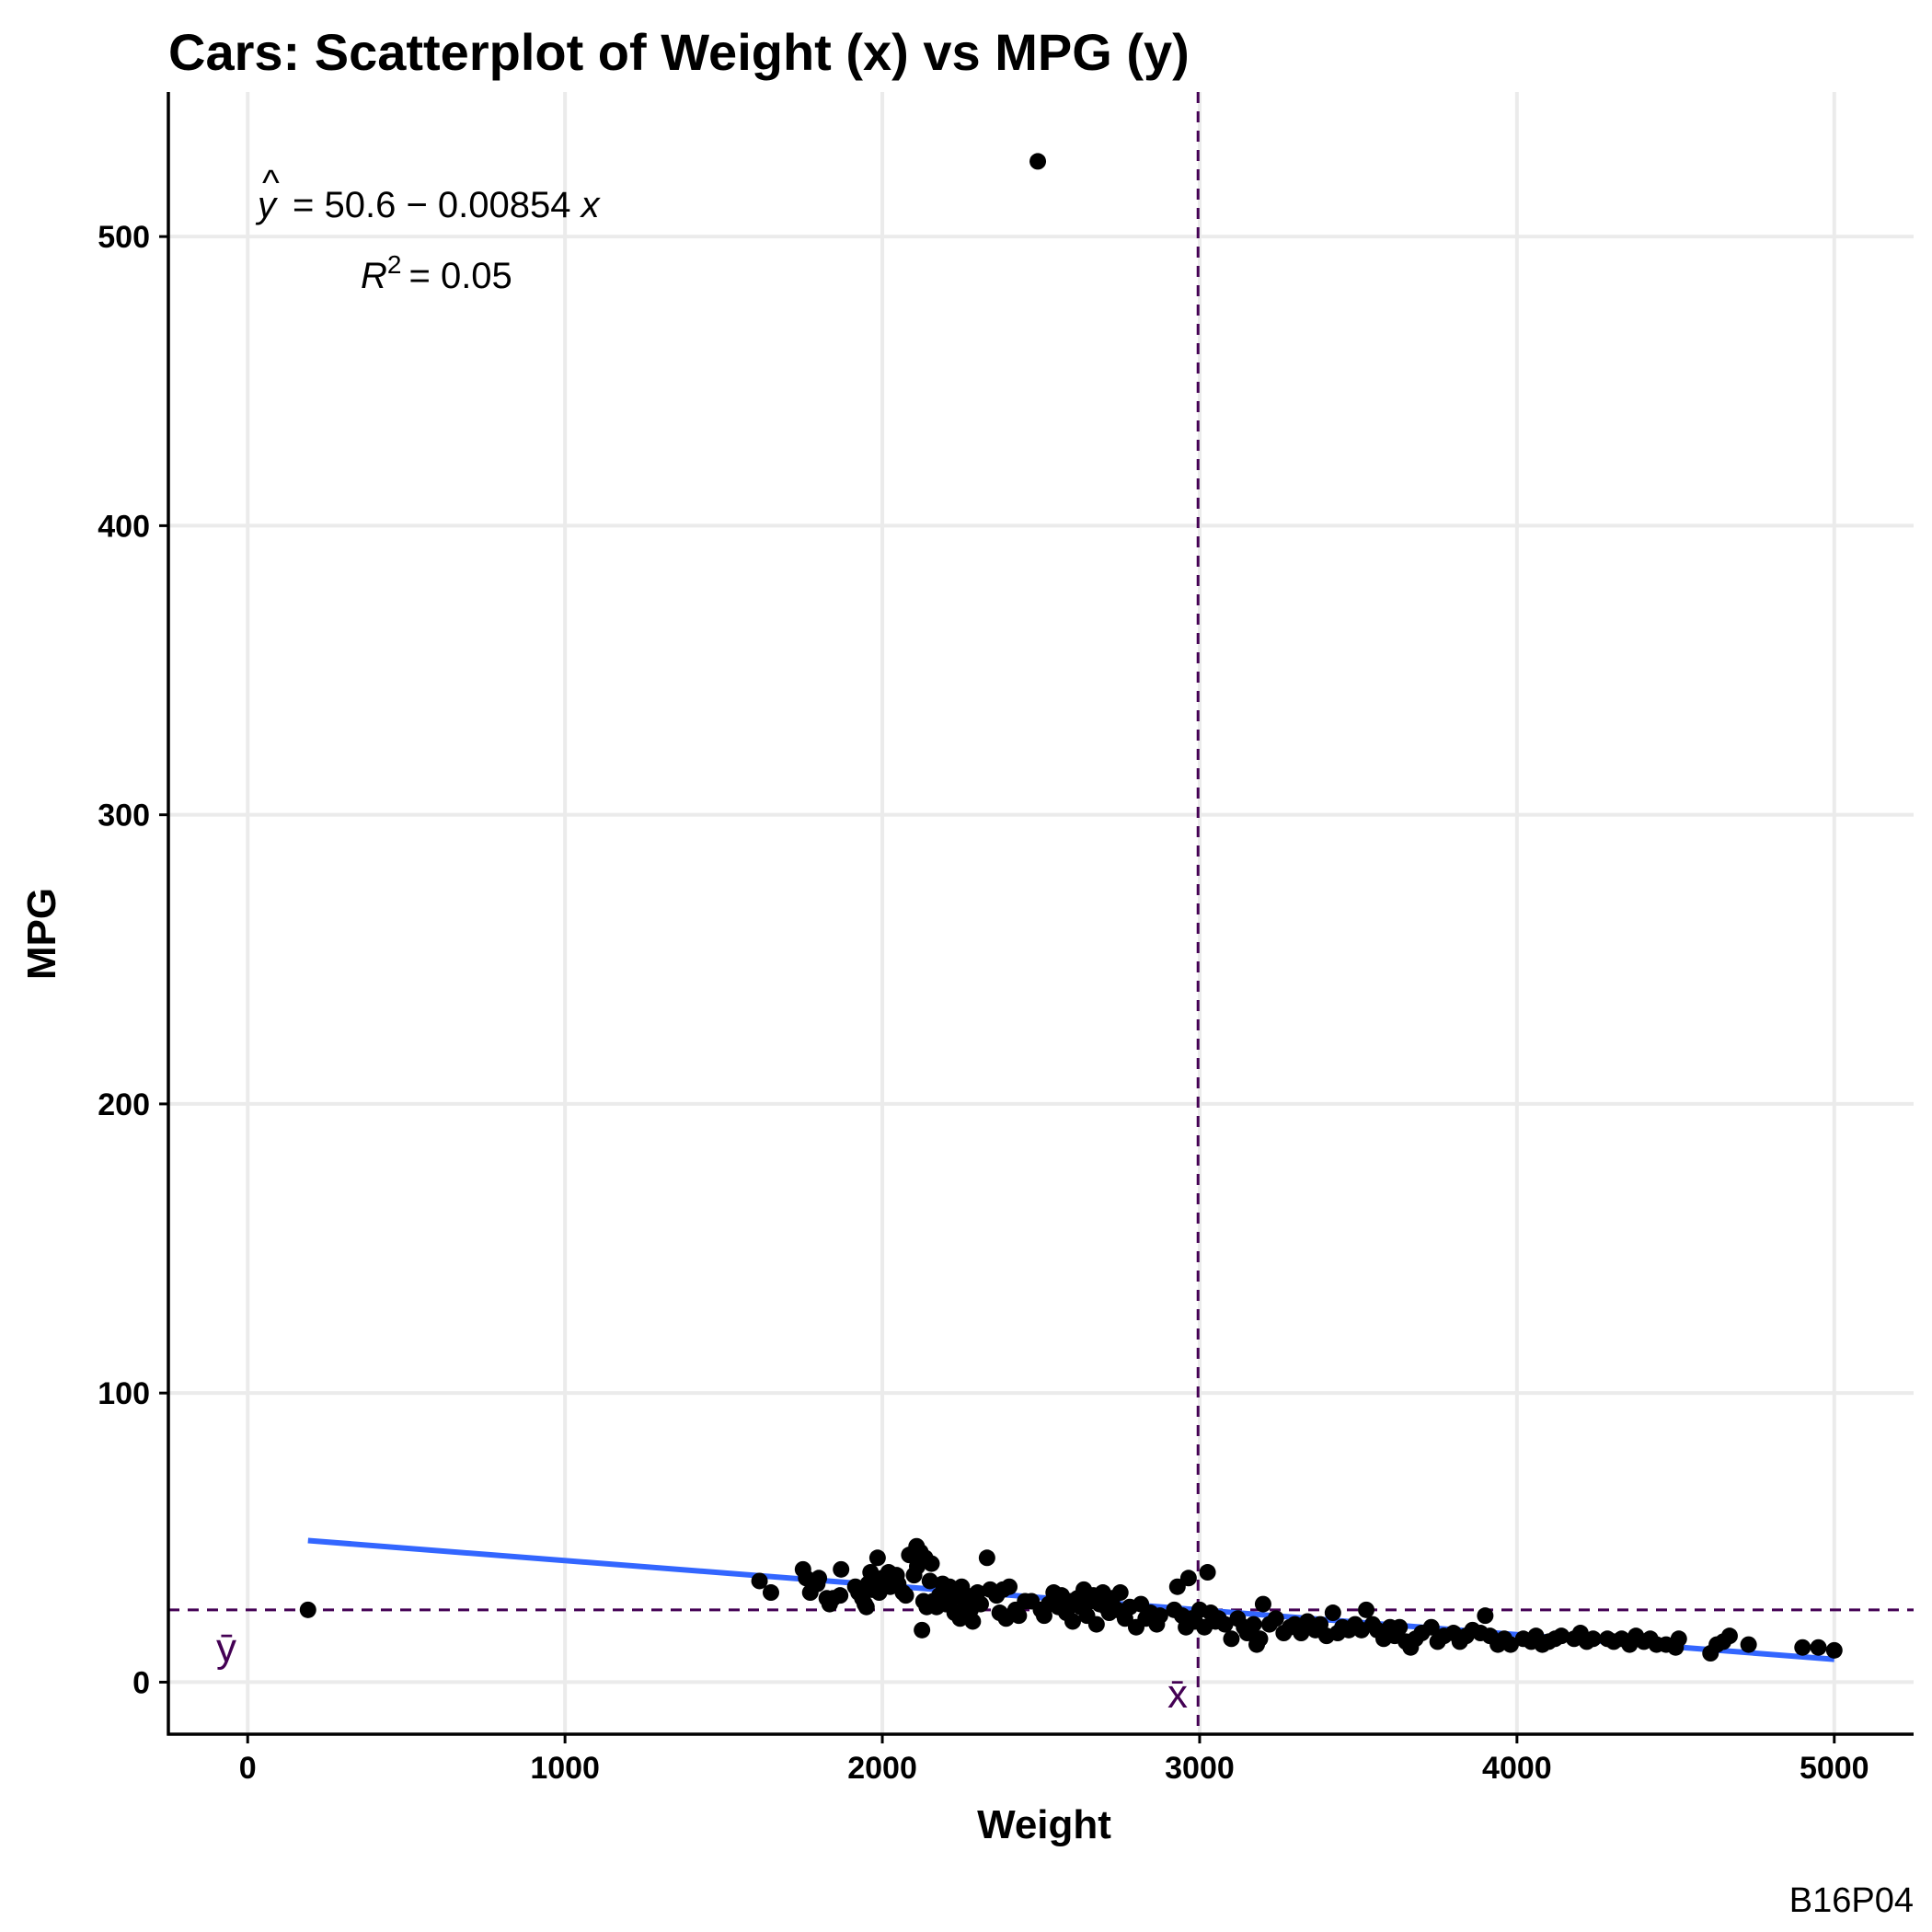  I want to click on equation-text: = 50.6 − 0.00854 x, so click(447, 205).